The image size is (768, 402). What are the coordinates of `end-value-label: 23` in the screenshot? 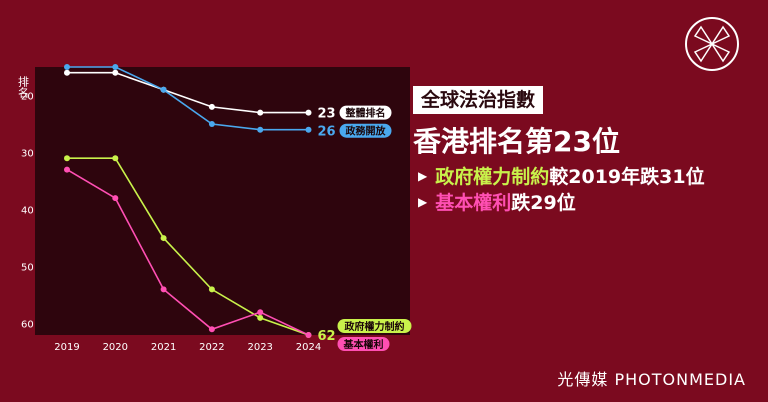 It's located at (327, 114).